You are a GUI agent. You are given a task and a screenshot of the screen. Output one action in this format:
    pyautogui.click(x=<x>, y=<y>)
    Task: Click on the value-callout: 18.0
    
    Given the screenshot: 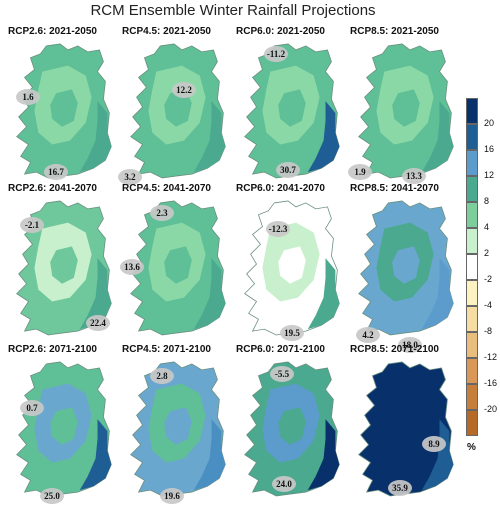 What is the action you would take?
    pyautogui.click(x=410, y=345)
    